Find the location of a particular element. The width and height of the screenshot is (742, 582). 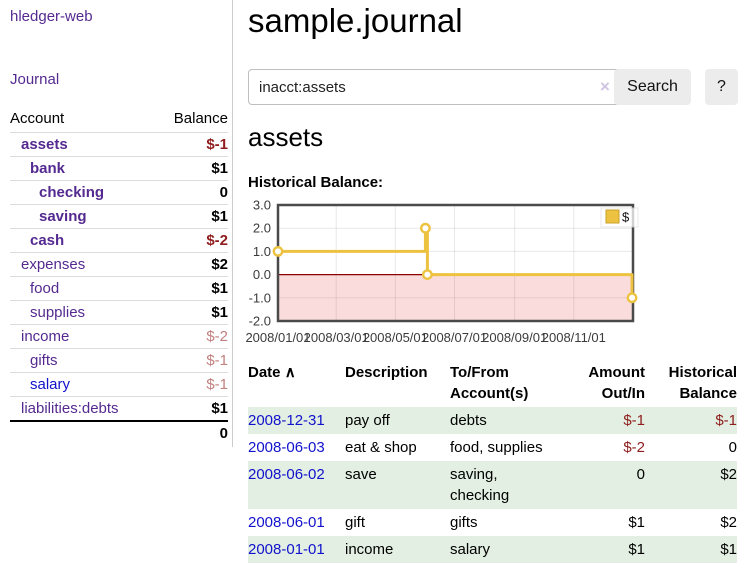

chart-title: Historical Balance: is located at coordinates (316, 182).